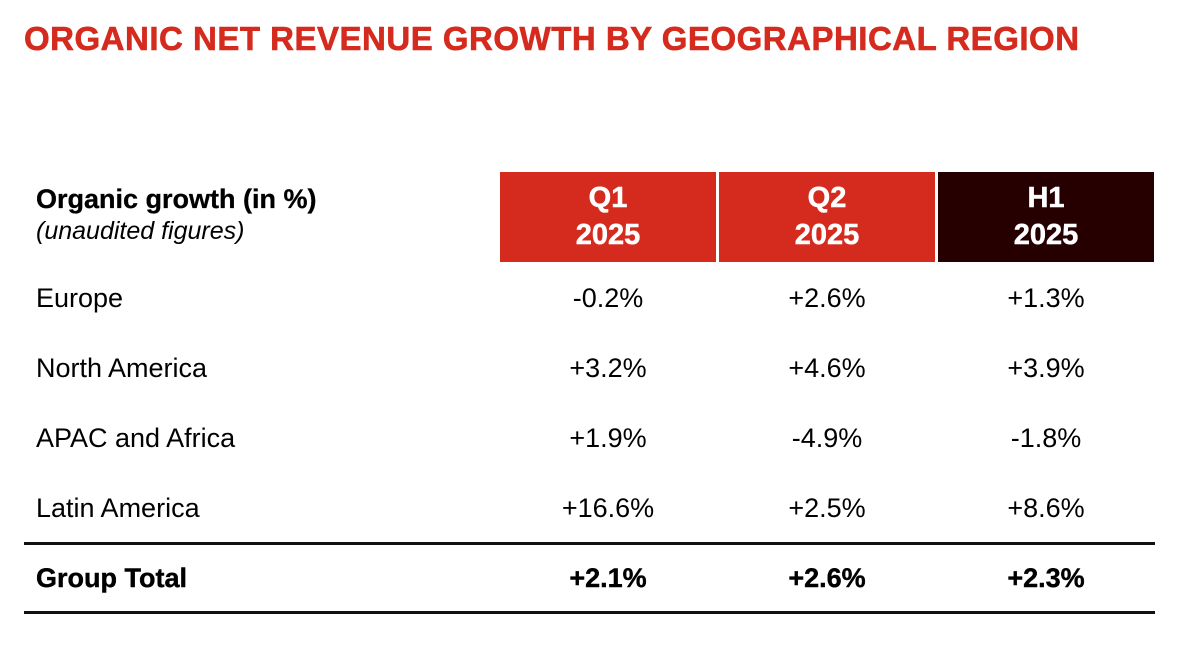  What do you see at coordinates (608, 217) in the screenshot?
I see `column-header-q1: Q1 2025` at bounding box center [608, 217].